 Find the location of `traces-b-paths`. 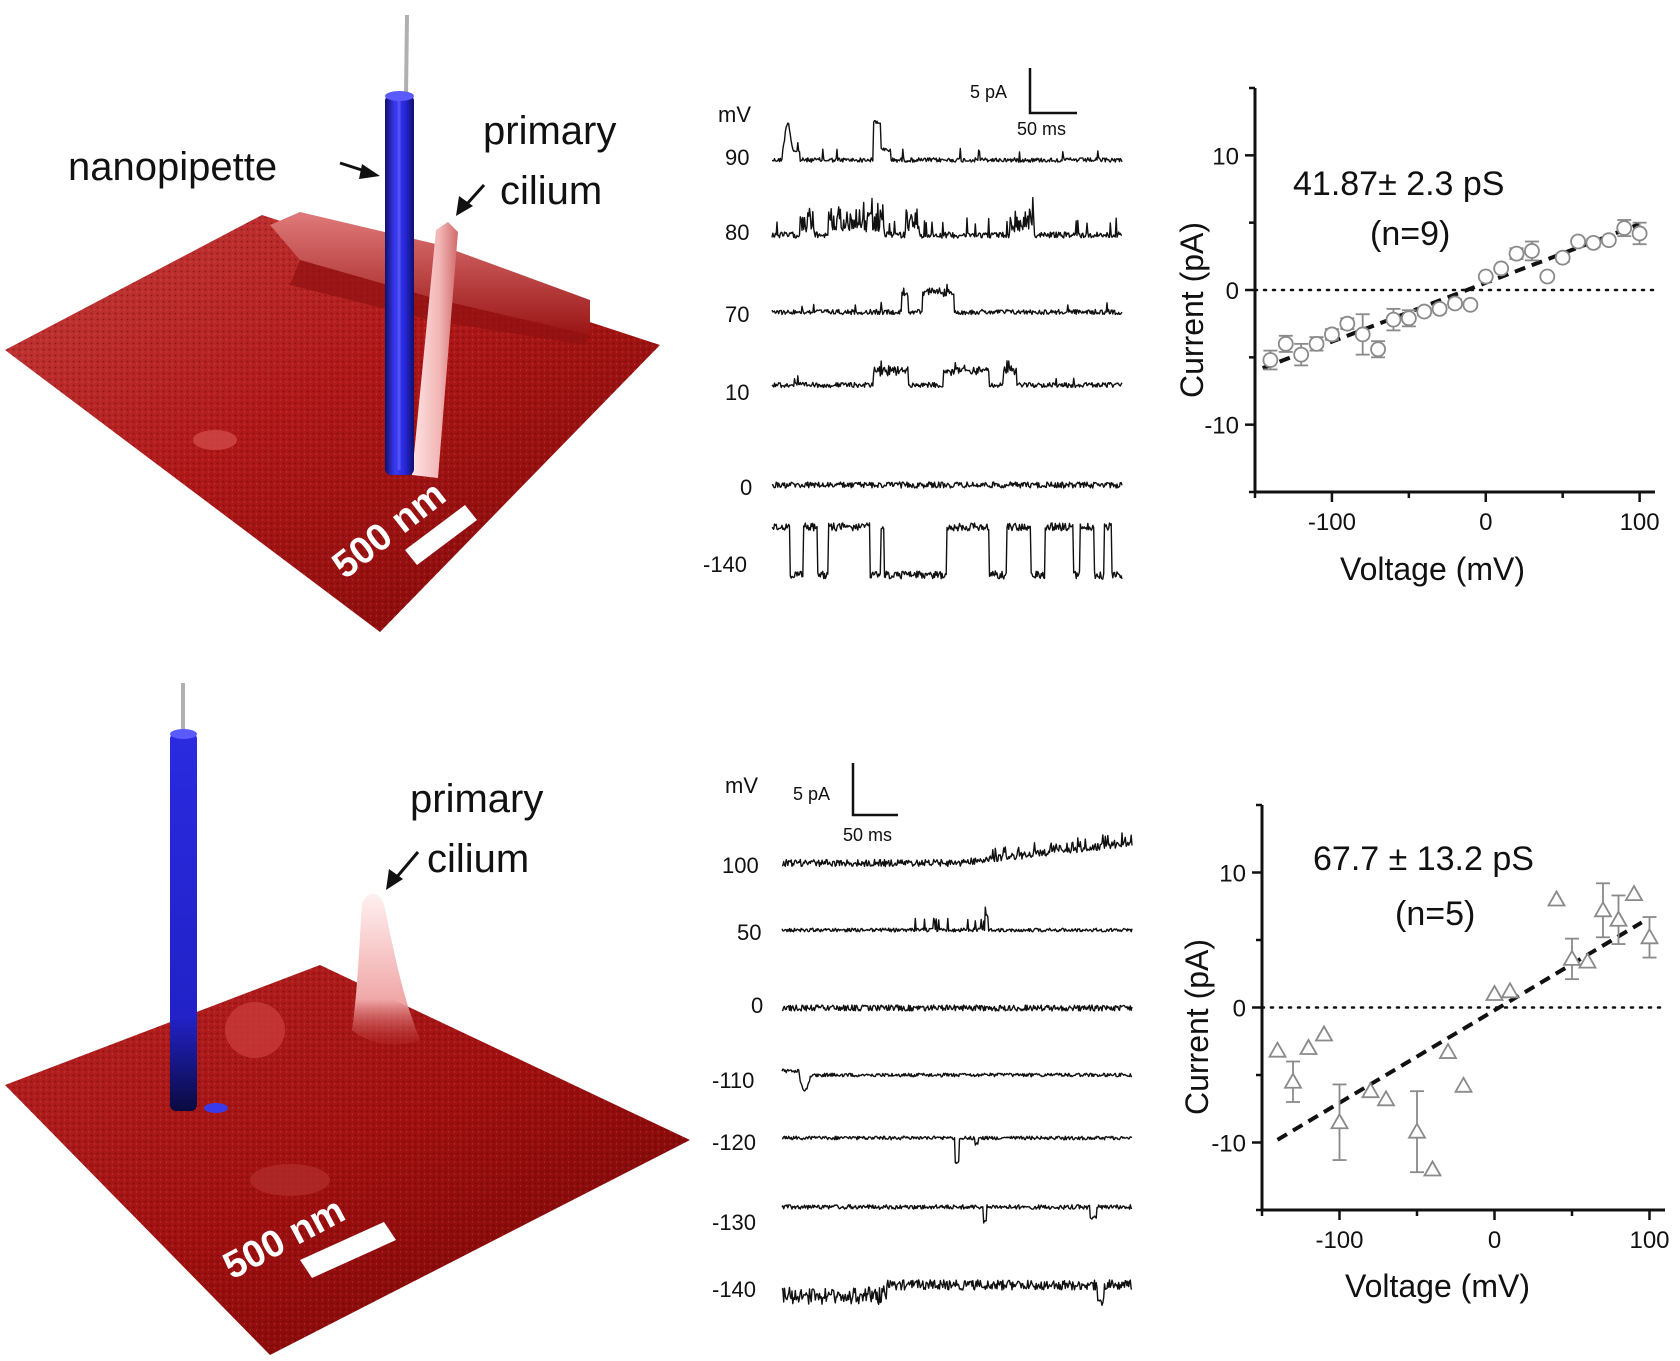

traces-b-paths is located at coordinates (957, 1069).